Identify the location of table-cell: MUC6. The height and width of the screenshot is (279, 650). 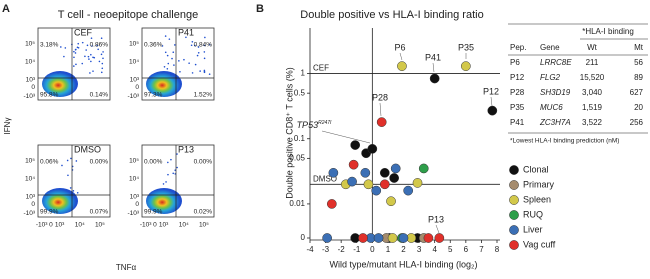
(551, 107).